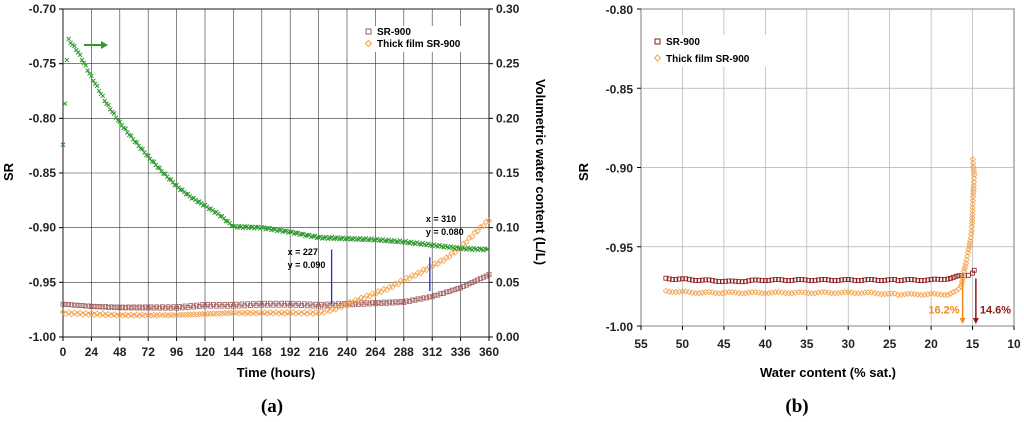 This screenshot has height=422, width=1024. What do you see at coordinates (8, 171) in the screenshot?
I see `panel-a-y-label: SR` at bounding box center [8, 171].